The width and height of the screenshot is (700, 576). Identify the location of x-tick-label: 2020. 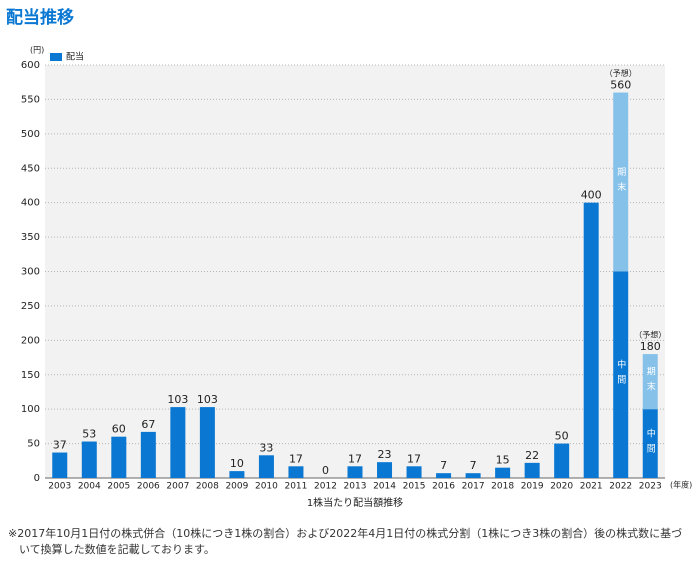
(561, 487).